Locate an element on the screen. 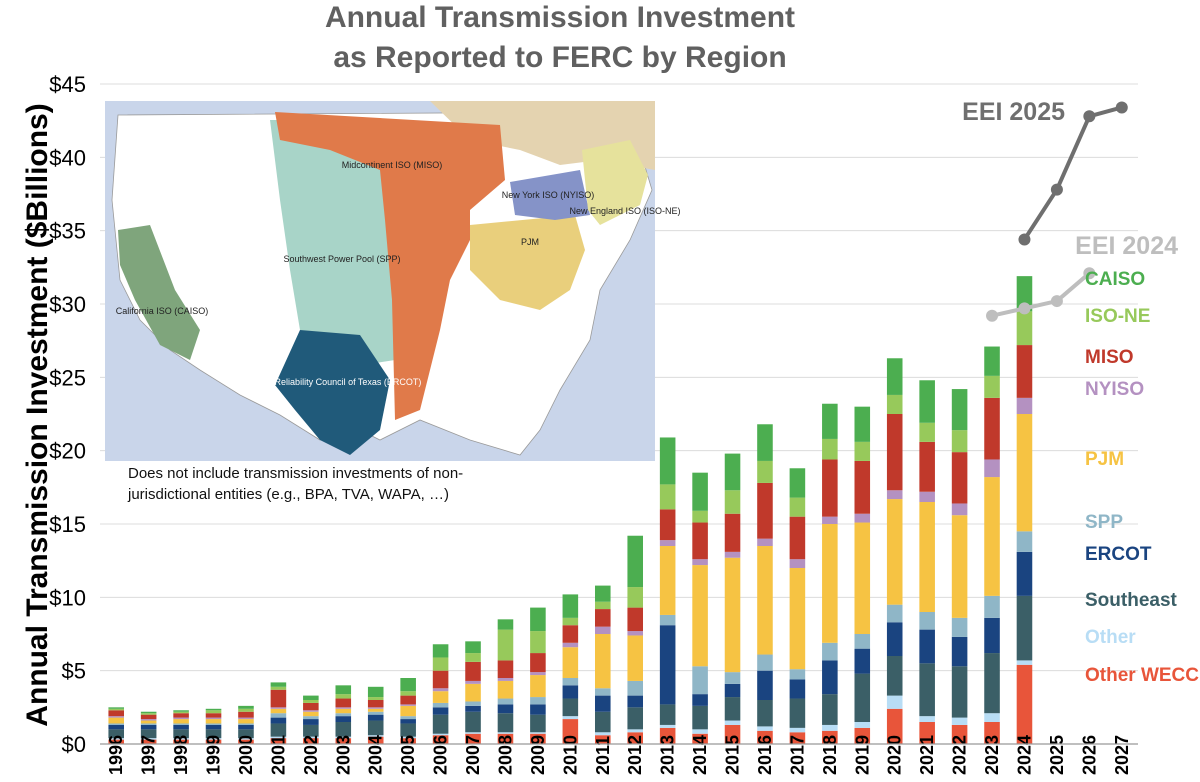 Image resolution: width=1200 pixels, height=782 pixels. map-region-spp is located at coordinates (332, 245).